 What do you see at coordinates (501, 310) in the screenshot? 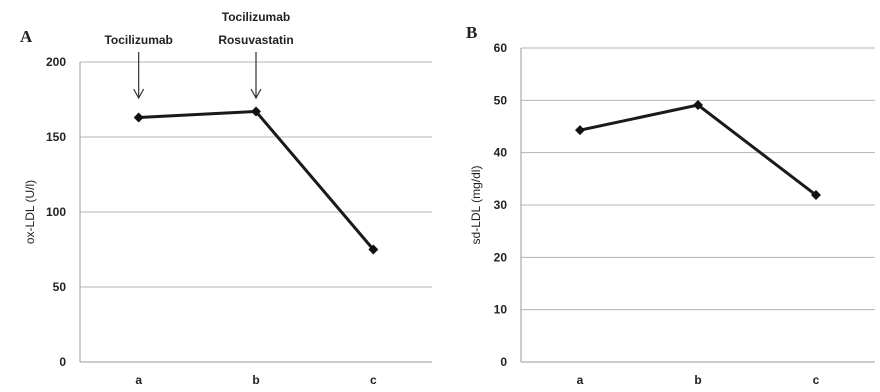
I see `y-tick-label: 10` at bounding box center [501, 310].